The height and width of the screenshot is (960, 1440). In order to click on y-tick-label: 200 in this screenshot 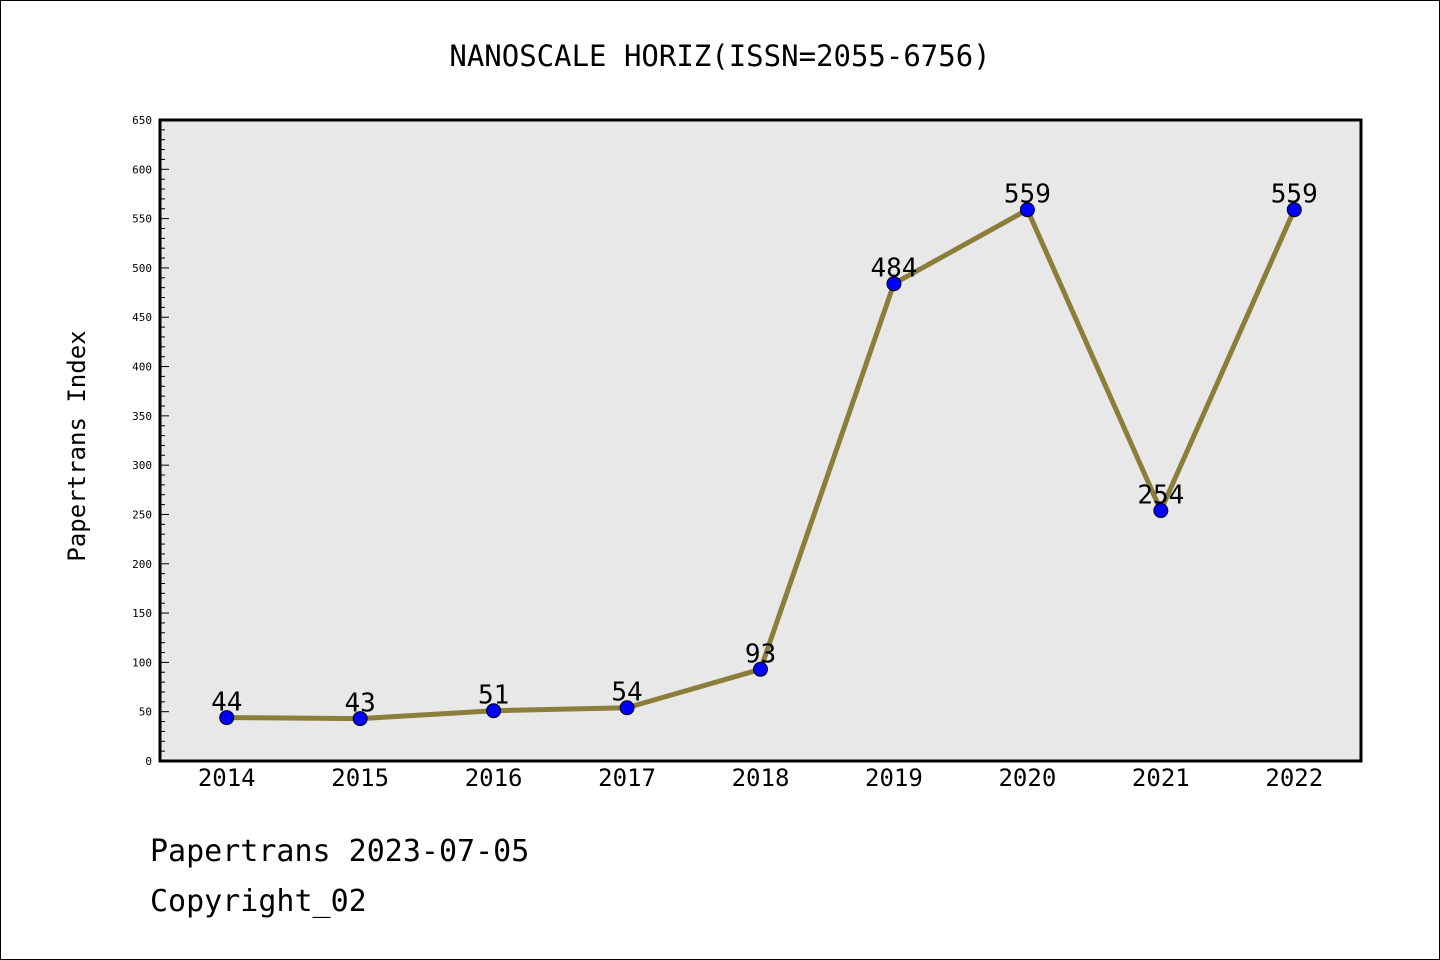, I will do `click(142, 564)`.